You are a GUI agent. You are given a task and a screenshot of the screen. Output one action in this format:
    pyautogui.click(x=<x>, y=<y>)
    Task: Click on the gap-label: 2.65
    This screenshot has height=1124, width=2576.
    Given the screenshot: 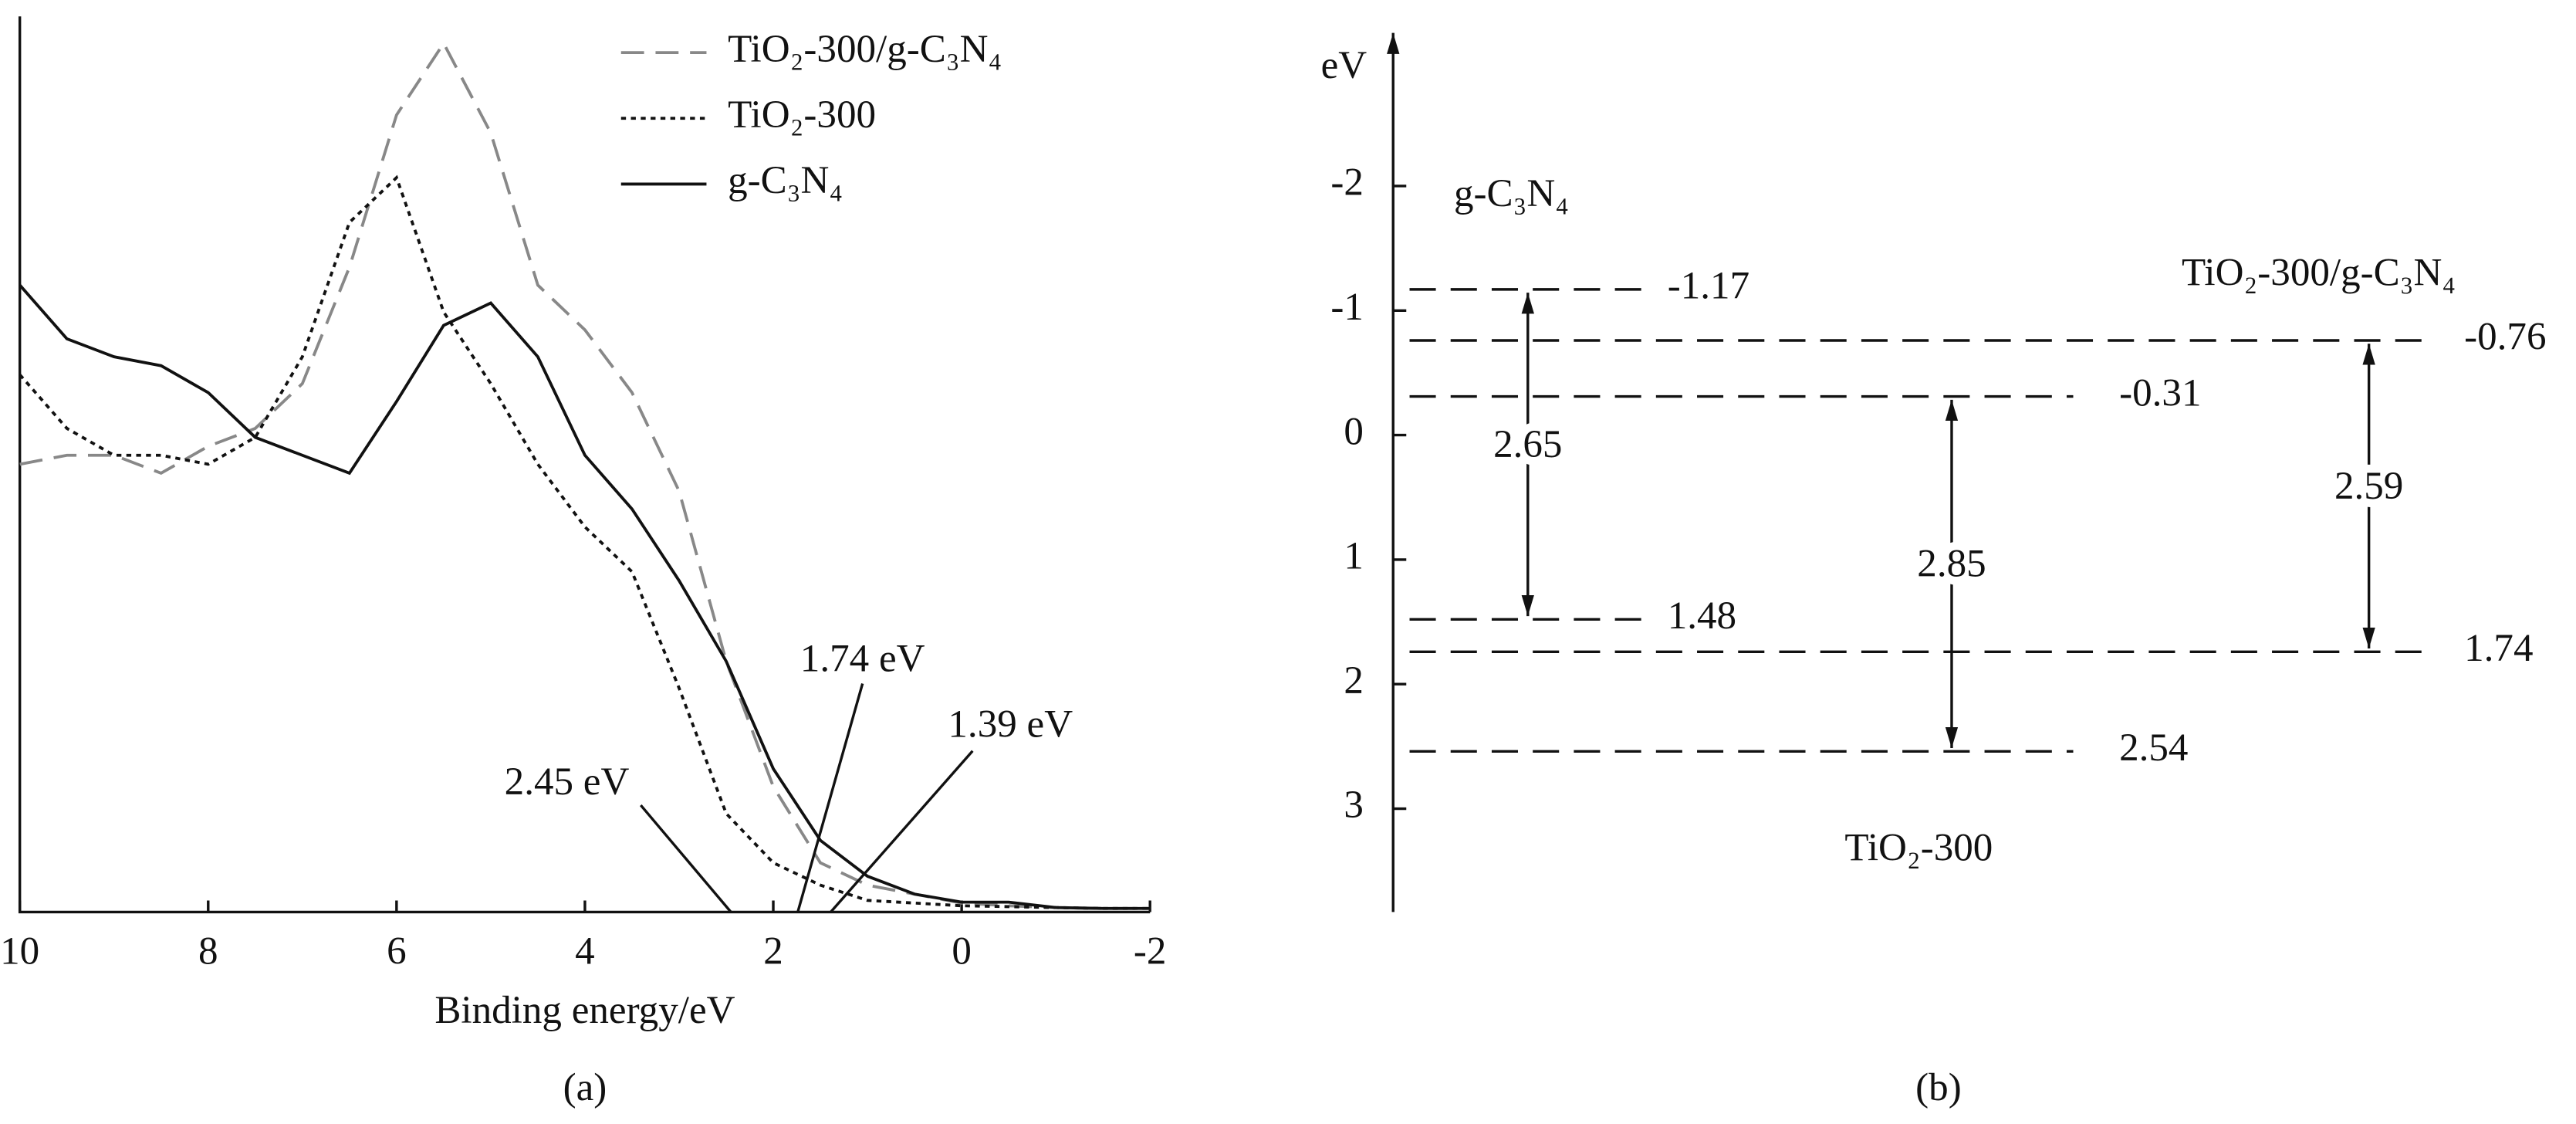 What is the action you would take?
    pyautogui.click(x=1527, y=444)
    